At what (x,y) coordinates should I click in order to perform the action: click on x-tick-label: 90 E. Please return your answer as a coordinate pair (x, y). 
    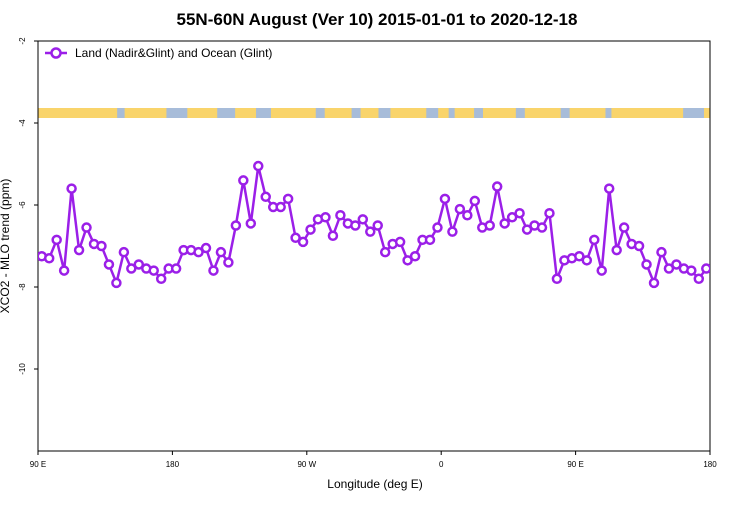
    Looking at the image, I should click on (575, 464).